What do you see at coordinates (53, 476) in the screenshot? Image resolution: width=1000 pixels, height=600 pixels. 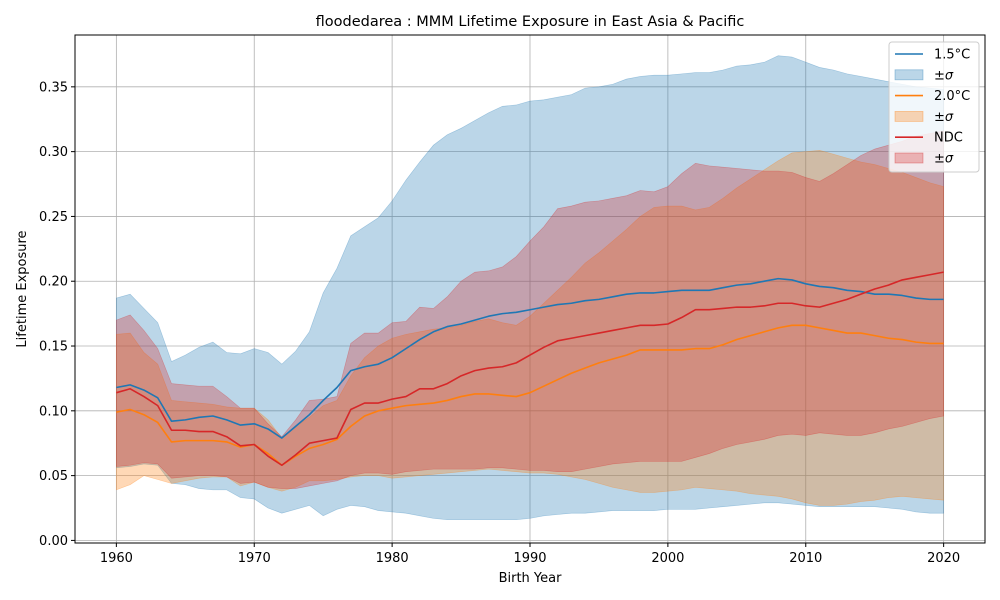 I see `y-tick-label: 0.05` at bounding box center [53, 476].